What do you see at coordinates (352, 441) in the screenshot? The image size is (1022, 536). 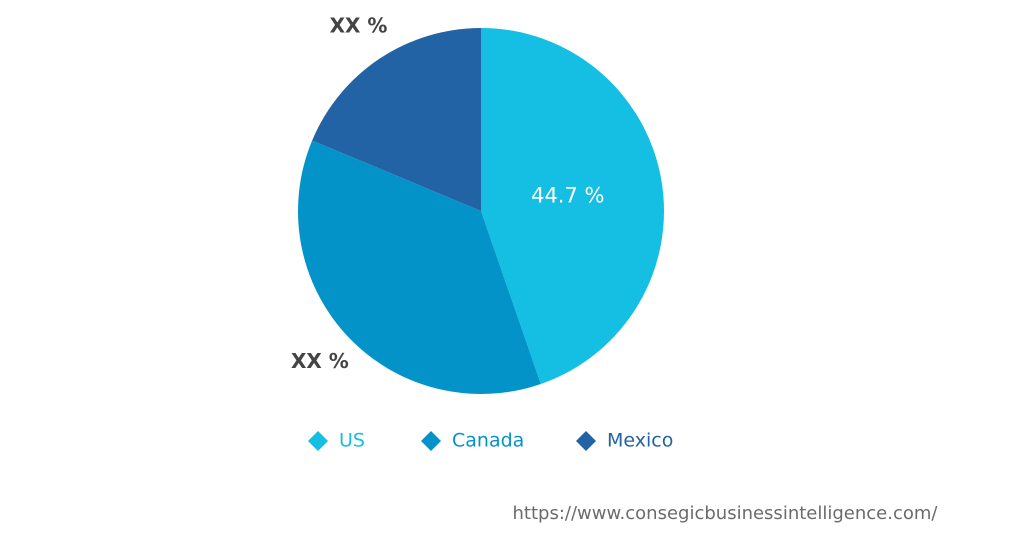 I see `legend-label: US` at bounding box center [352, 441].